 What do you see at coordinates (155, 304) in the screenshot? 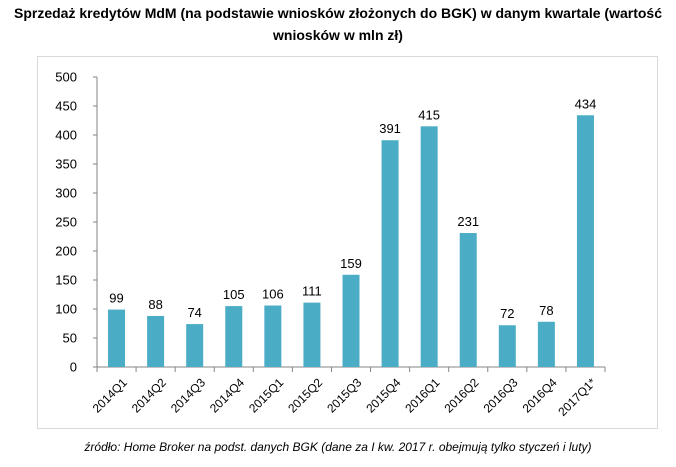
I see `data-label: 88` at bounding box center [155, 304].